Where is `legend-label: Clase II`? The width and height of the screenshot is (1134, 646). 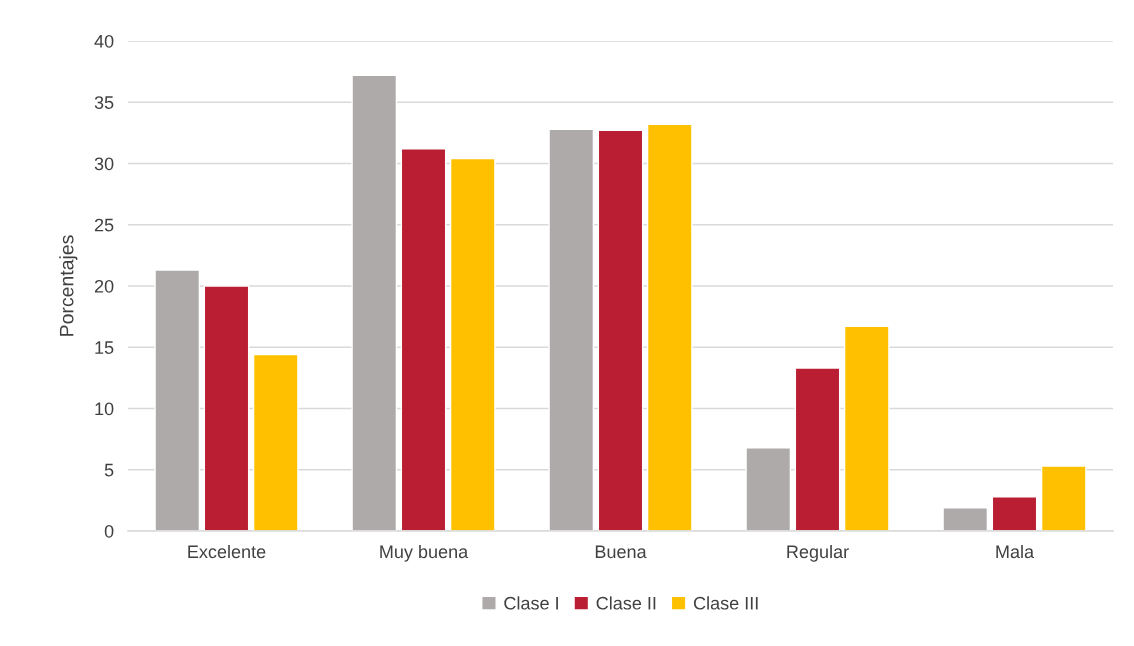
legend-label: Clase II is located at coordinates (626, 603).